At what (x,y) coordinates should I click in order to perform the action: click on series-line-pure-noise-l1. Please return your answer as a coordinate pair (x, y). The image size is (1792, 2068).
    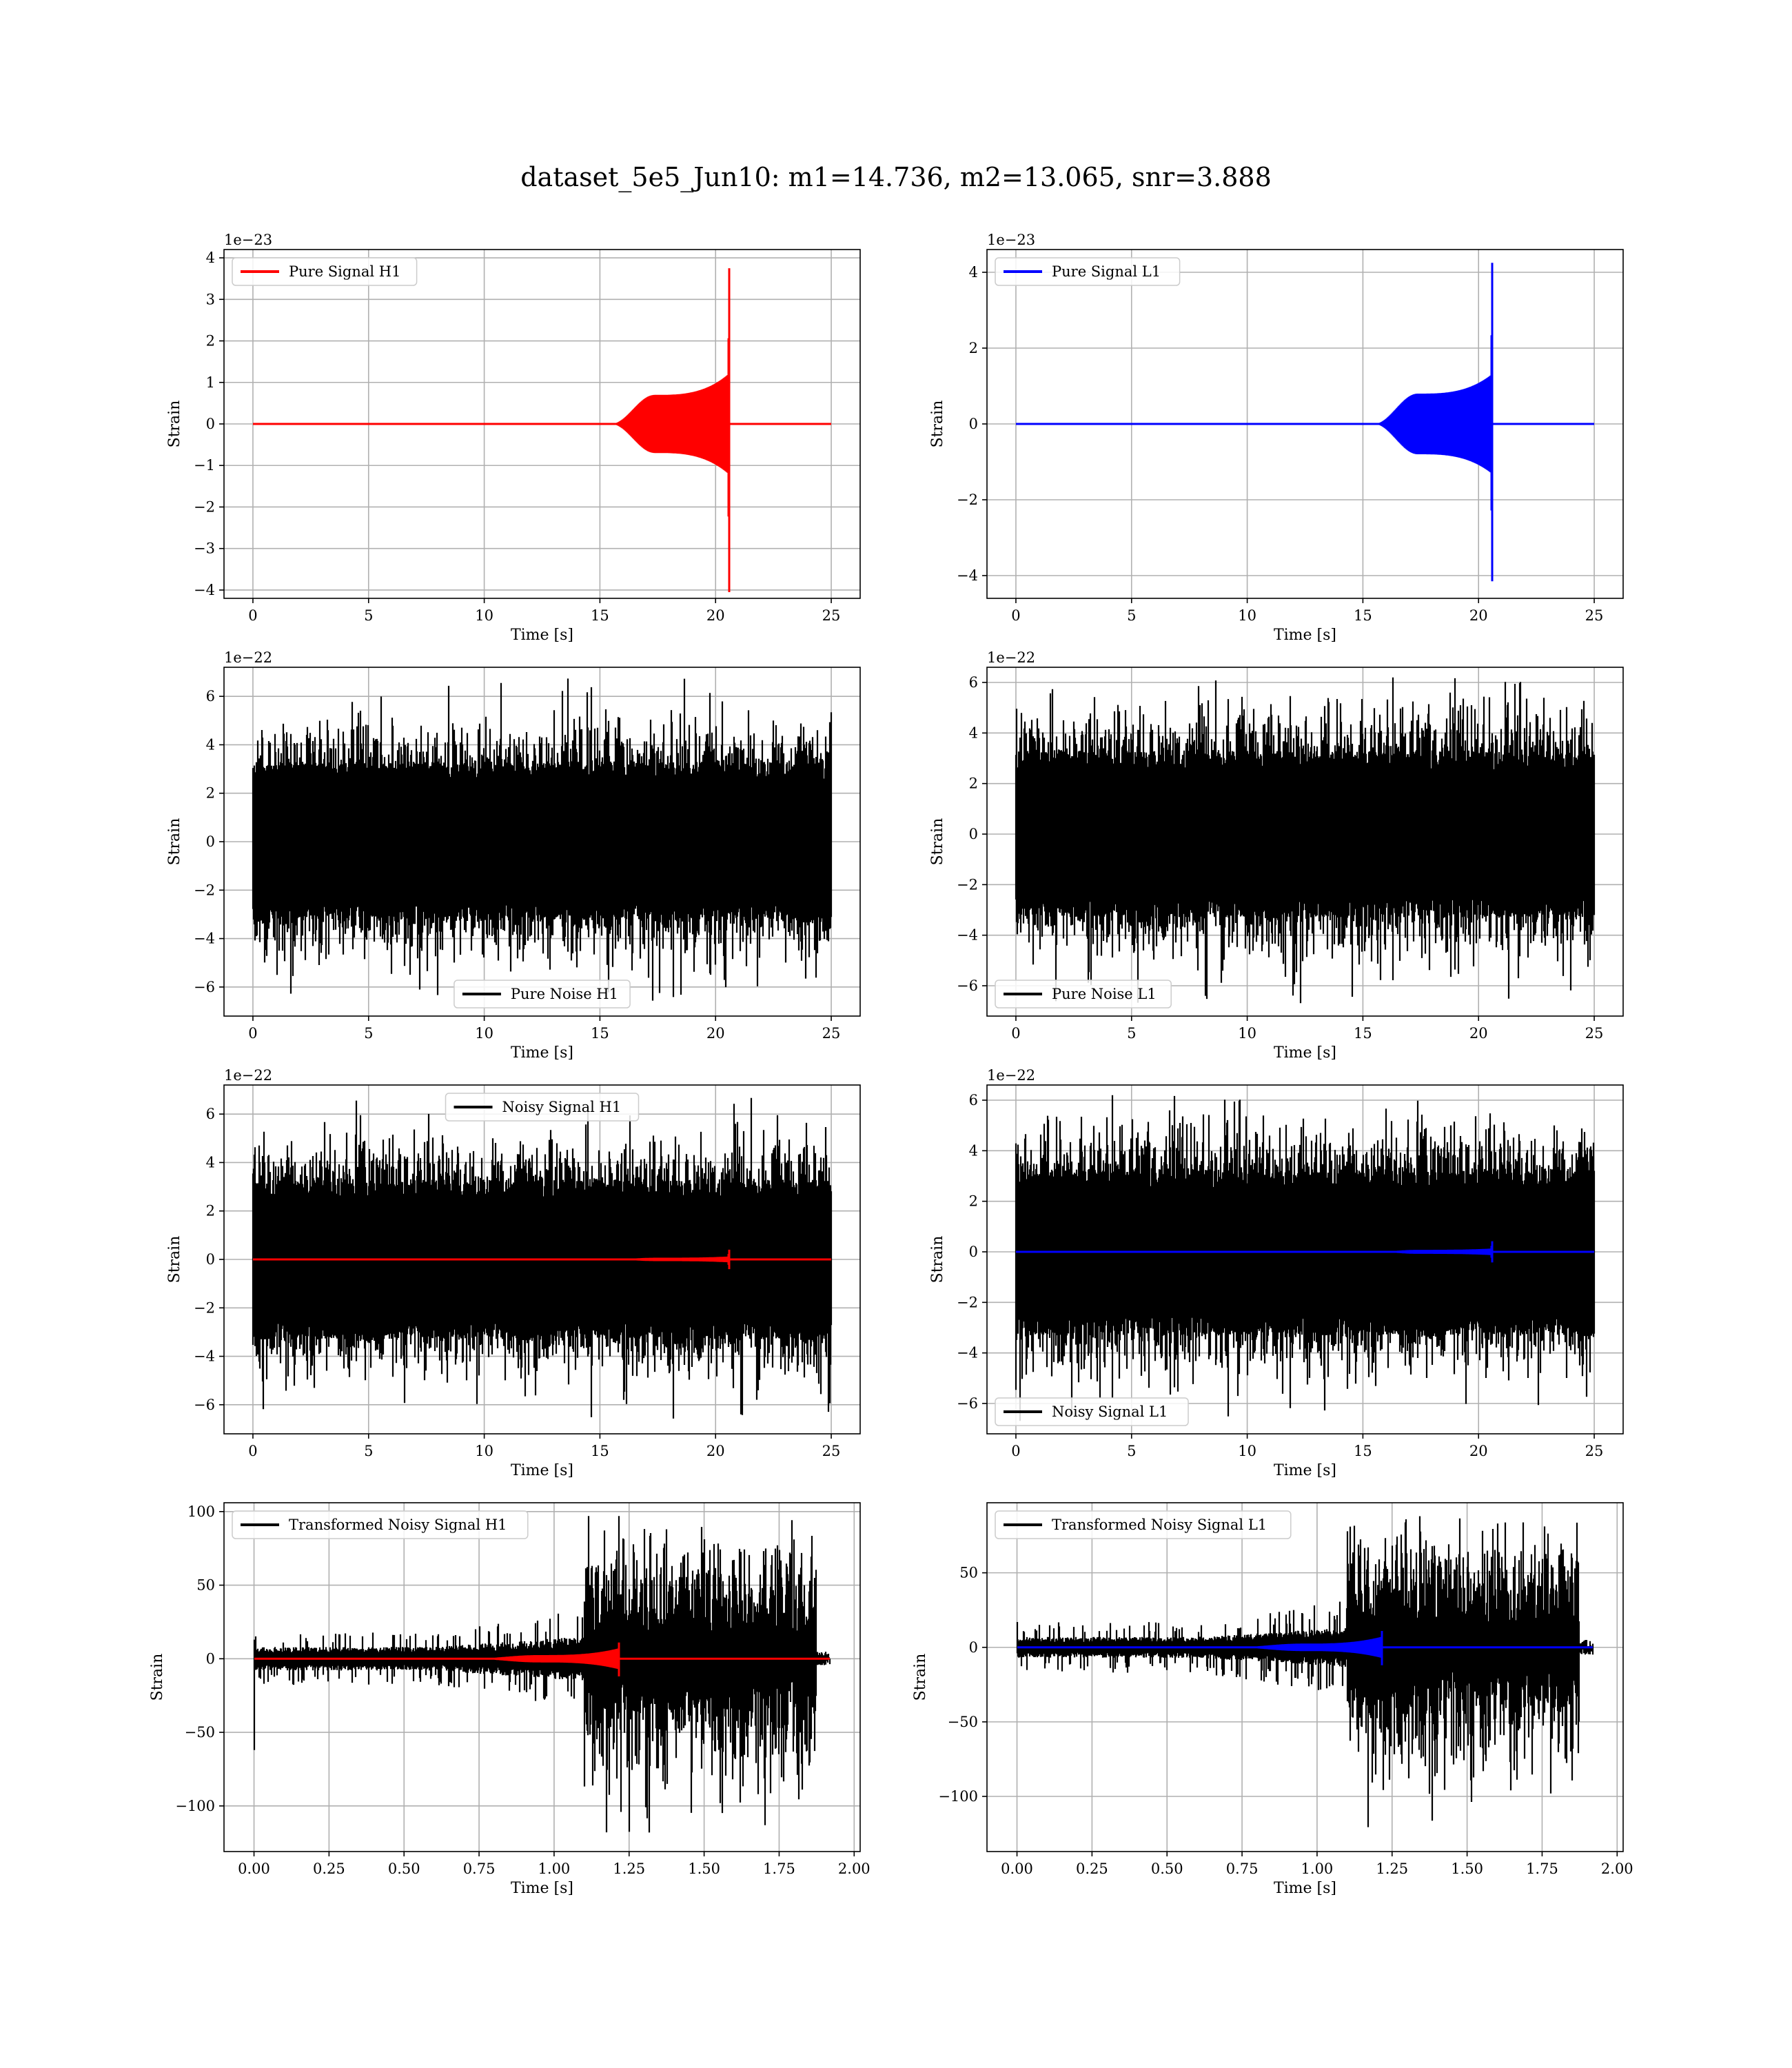
    Looking at the image, I should click on (1305, 840).